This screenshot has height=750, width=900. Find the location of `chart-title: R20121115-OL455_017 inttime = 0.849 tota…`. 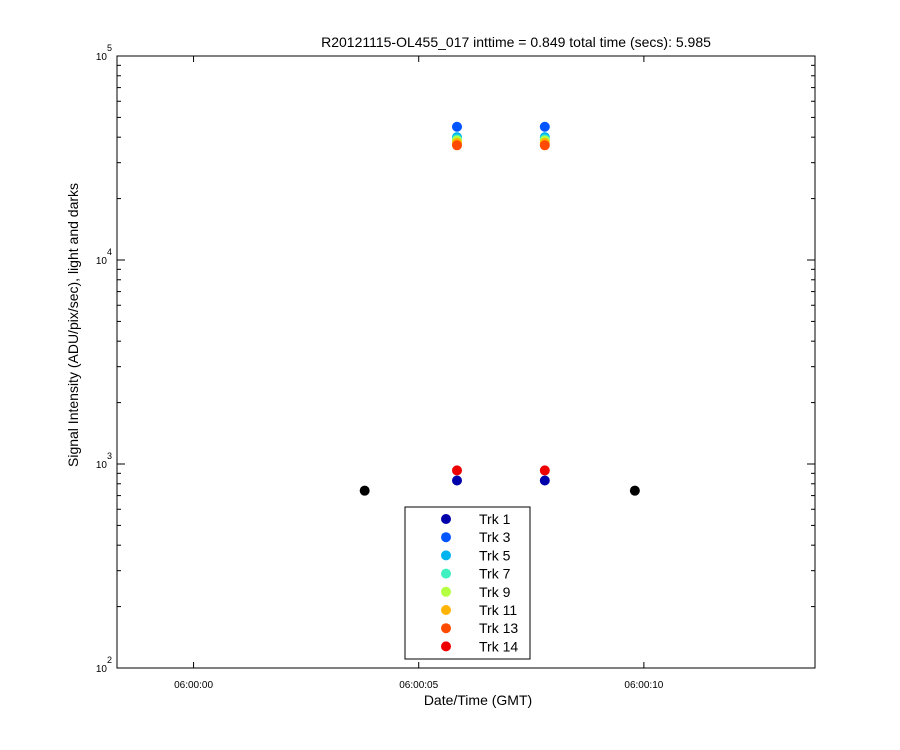

chart-title: R20121115-OL455_017 inttime = 0.849 tota… is located at coordinates (516, 42).